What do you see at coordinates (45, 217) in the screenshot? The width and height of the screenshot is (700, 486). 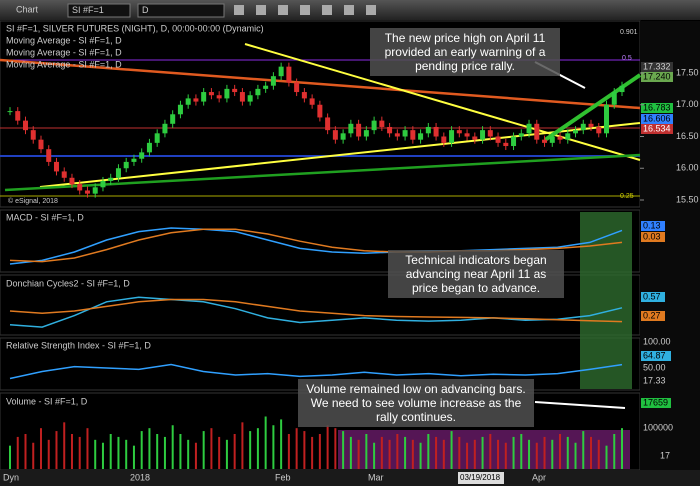 I see `panel-title: MACD - SI #F=1, D` at bounding box center [45, 217].